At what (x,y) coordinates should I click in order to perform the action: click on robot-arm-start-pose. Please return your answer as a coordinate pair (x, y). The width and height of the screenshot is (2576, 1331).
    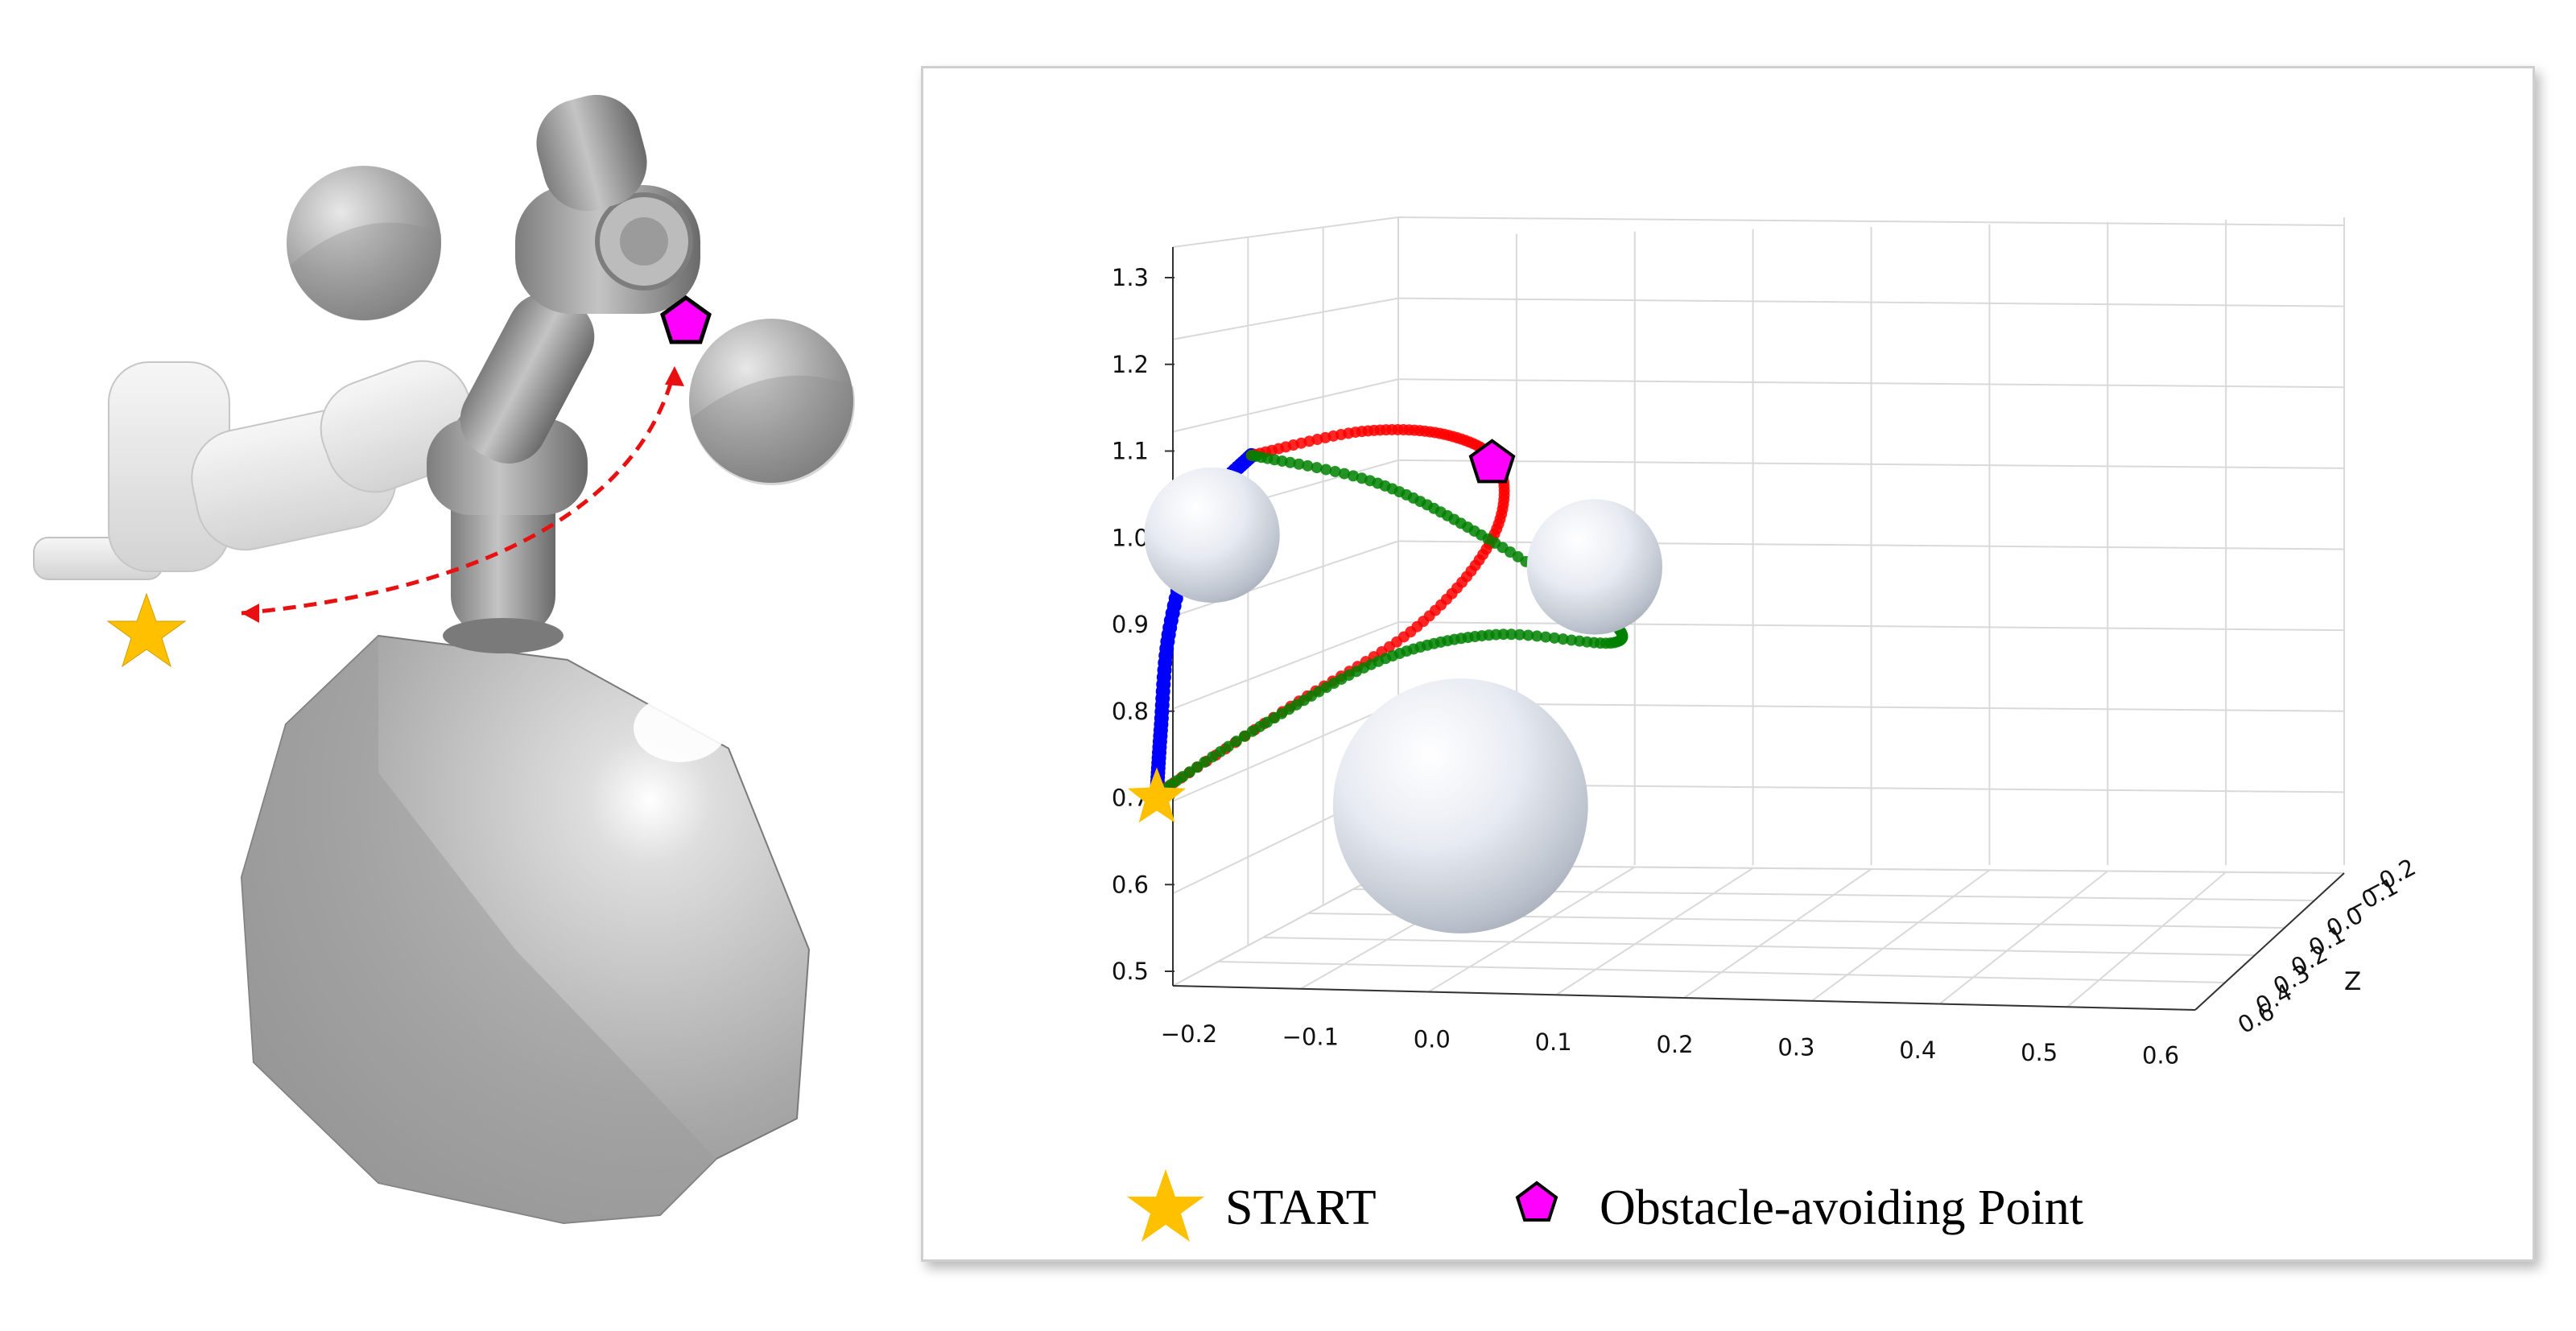
    Looking at the image, I should click on (255, 470).